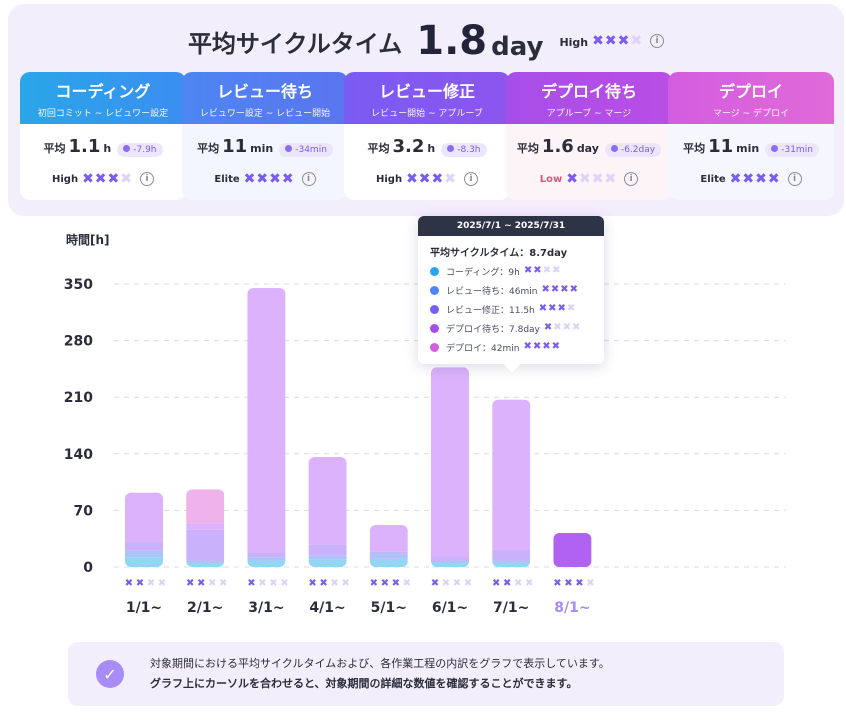 The image size is (846, 723). What do you see at coordinates (78, 342) in the screenshot?
I see `y-tick-label: 280` at bounding box center [78, 342].